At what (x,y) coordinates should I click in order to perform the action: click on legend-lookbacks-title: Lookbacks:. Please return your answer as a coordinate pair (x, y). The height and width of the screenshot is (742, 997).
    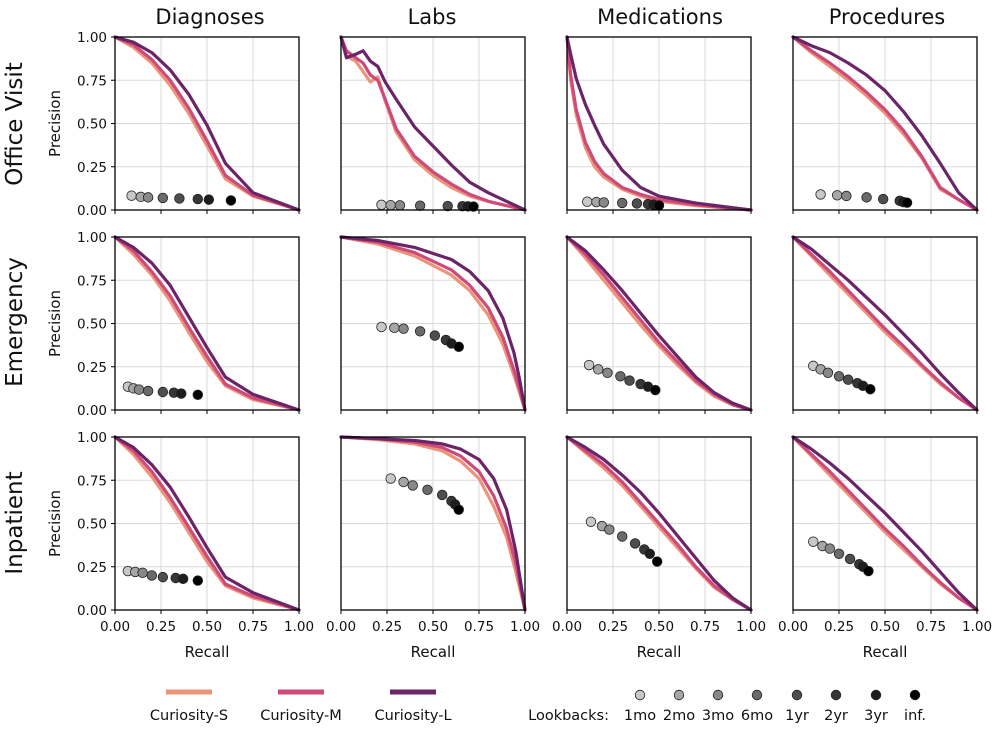
    Looking at the image, I should click on (568, 716).